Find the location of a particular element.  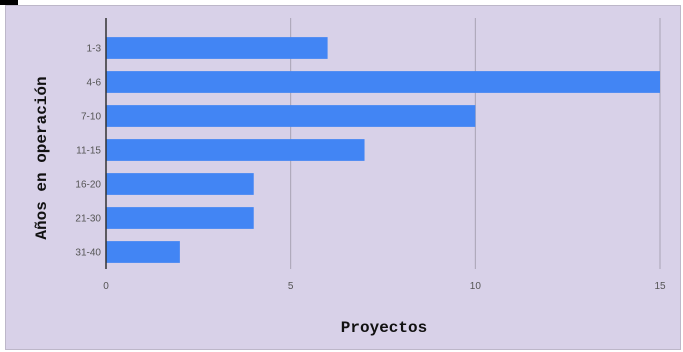

x-tick-label-15: 15 is located at coordinates (660, 286).